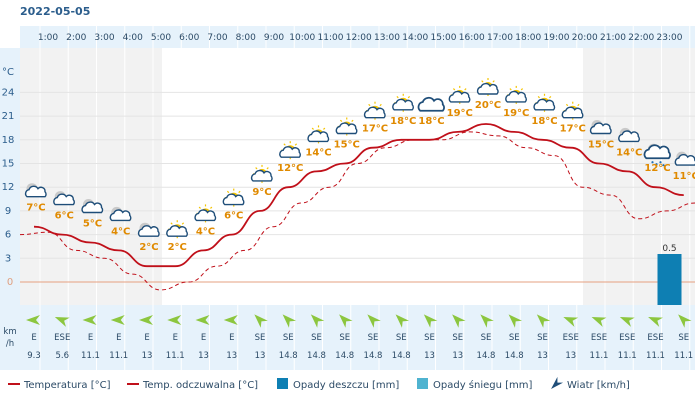 The height and width of the screenshot is (408, 695). What do you see at coordinates (233, 216) in the screenshot?
I see `temperature-label: 6°C` at bounding box center [233, 216].